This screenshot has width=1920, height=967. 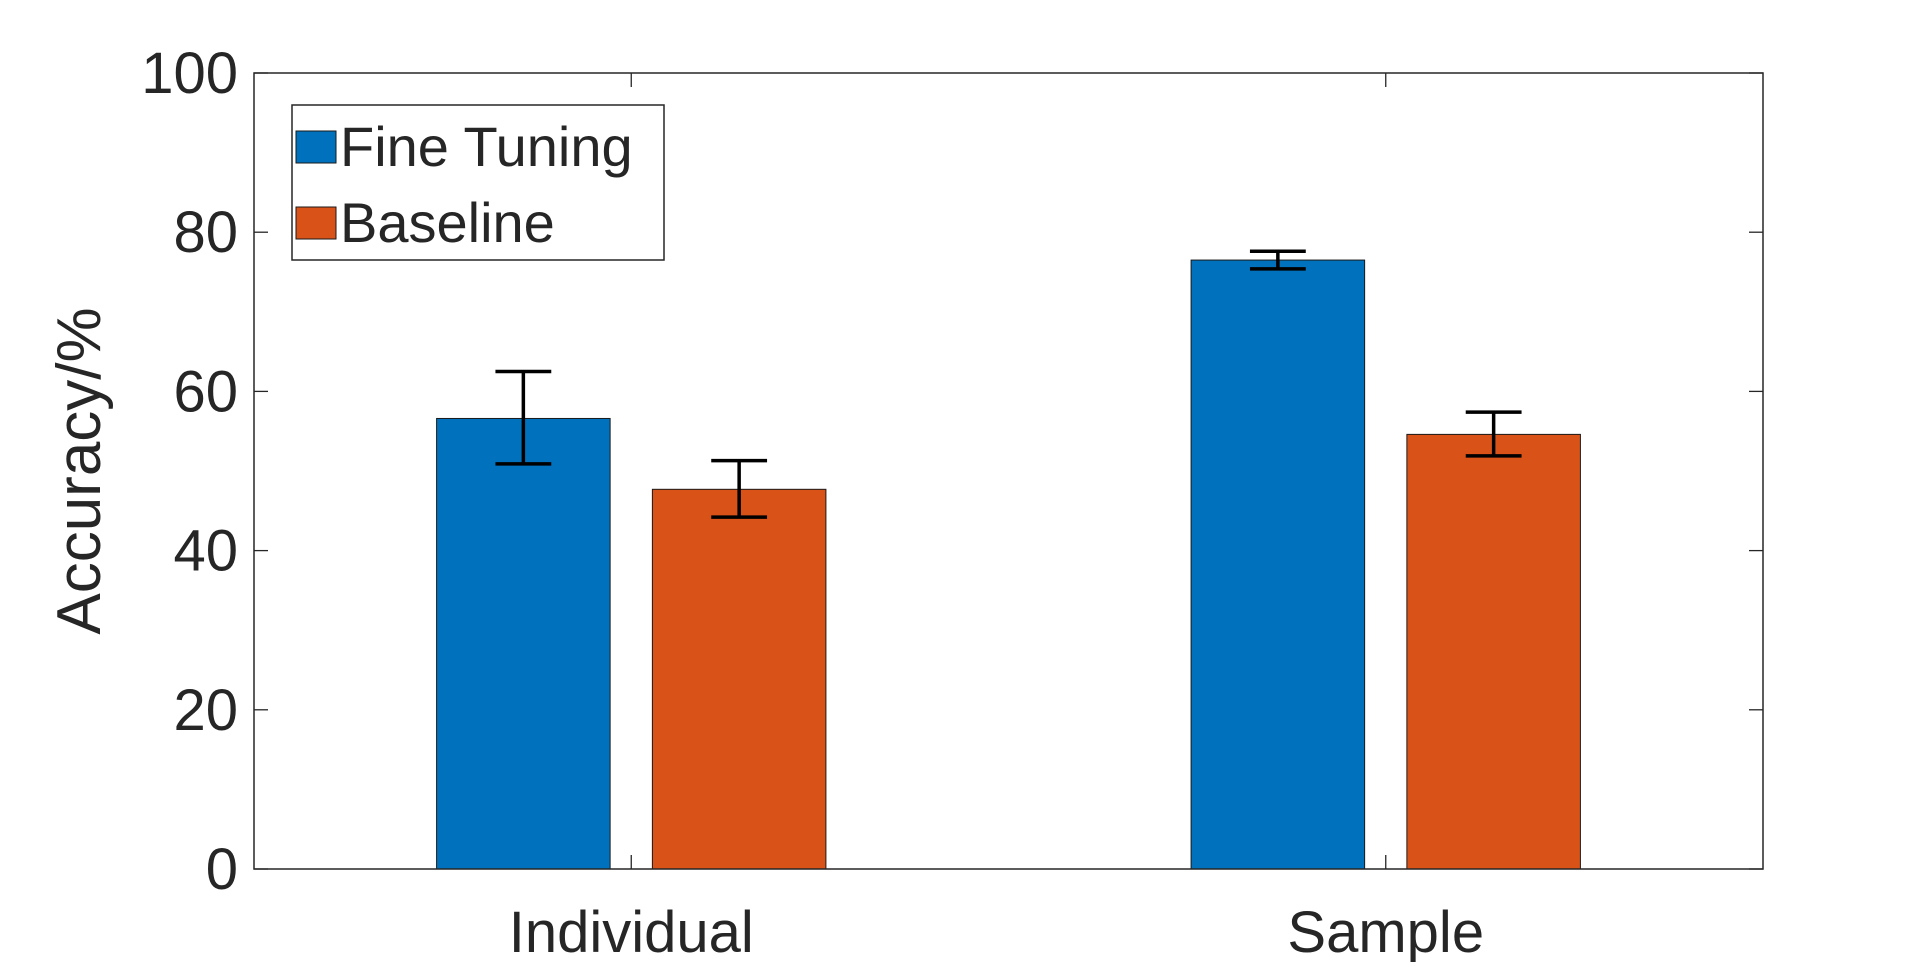 What do you see at coordinates (79, 470) in the screenshot?
I see `y-axis-label: Accuracy/%` at bounding box center [79, 470].